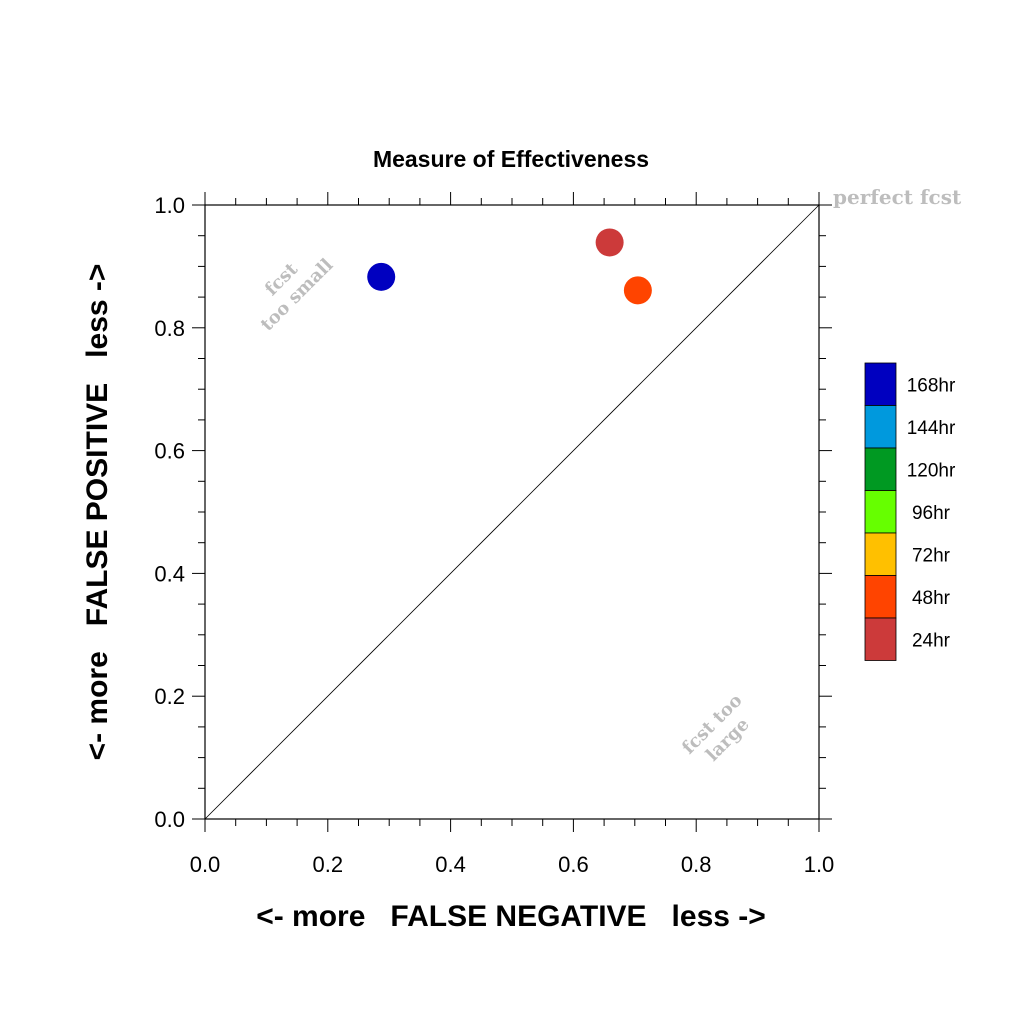 The height and width of the screenshot is (1024, 1024). What do you see at coordinates (880, 597) in the screenshot?
I see `legend-swatch-48hr` at bounding box center [880, 597].